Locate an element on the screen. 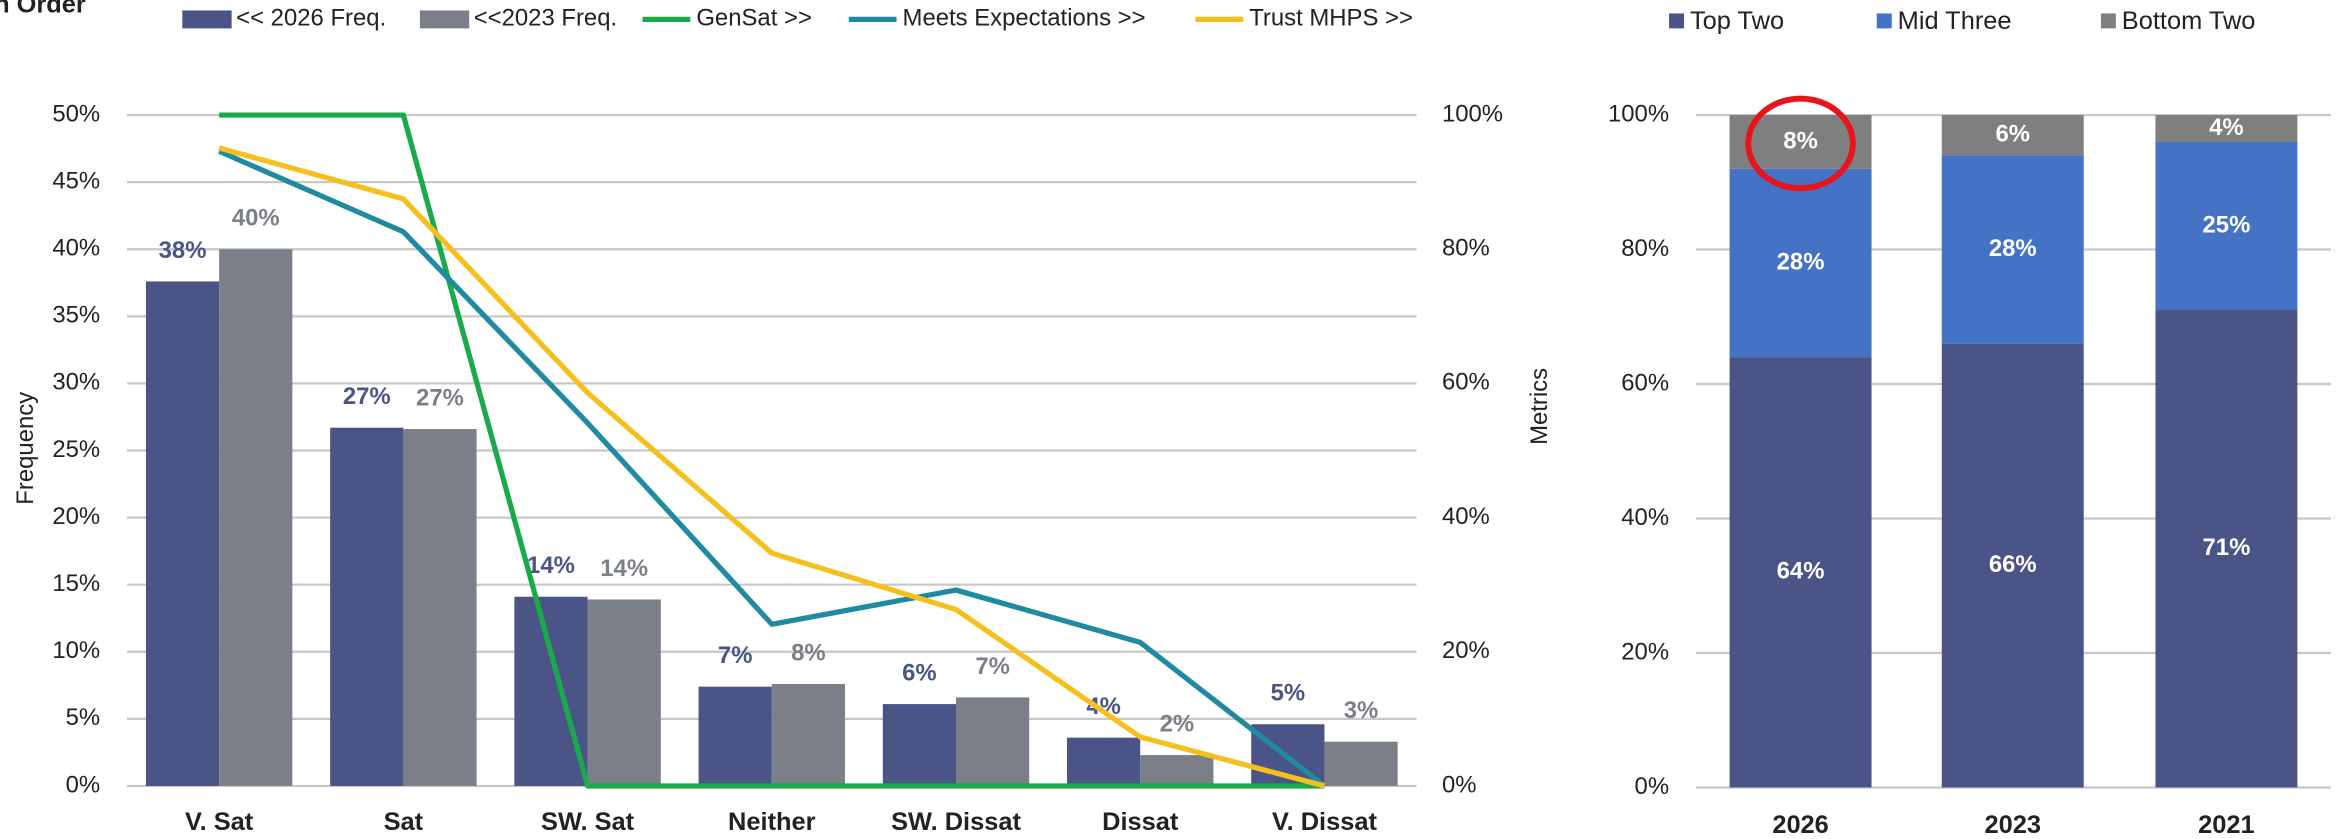 This screenshot has height=839, width=2343. data-label: 64% is located at coordinates (1801, 571).